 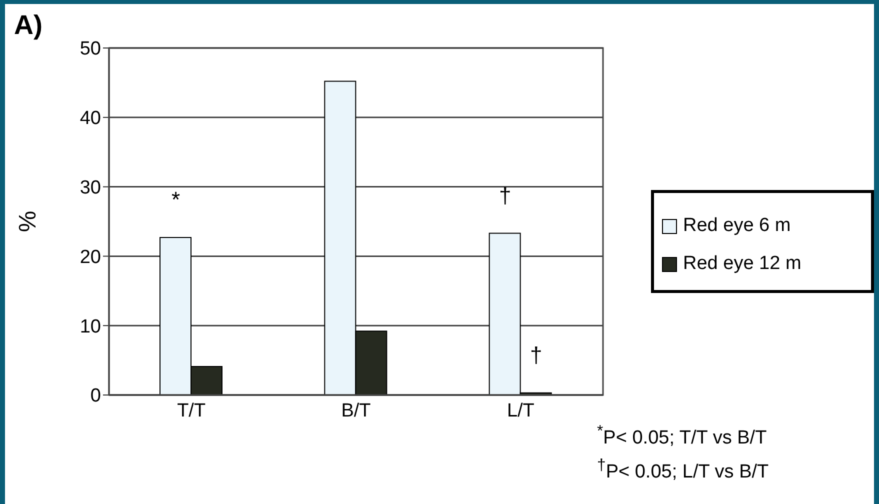 What do you see at coordinates (682, 436) in the screenshot?
I see `text: $^{*}$P< 0.05; T/T vs B/T` at bounding box center [682, 436].